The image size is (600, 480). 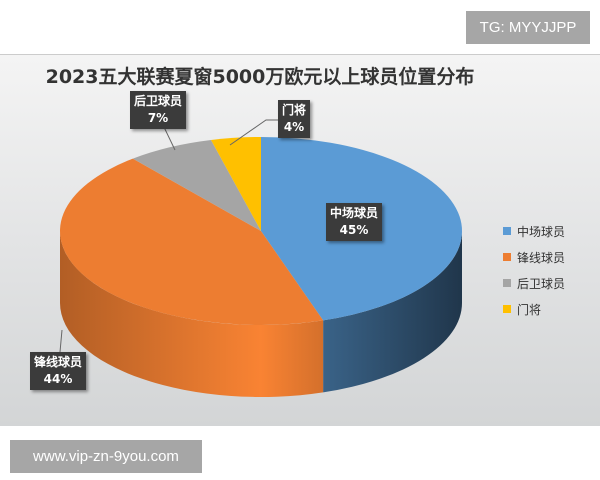 What do you see at coordinates (541, 257) in the screenshot?
I see `legend-label: 锋线球员` at bounding box center [541, 257].